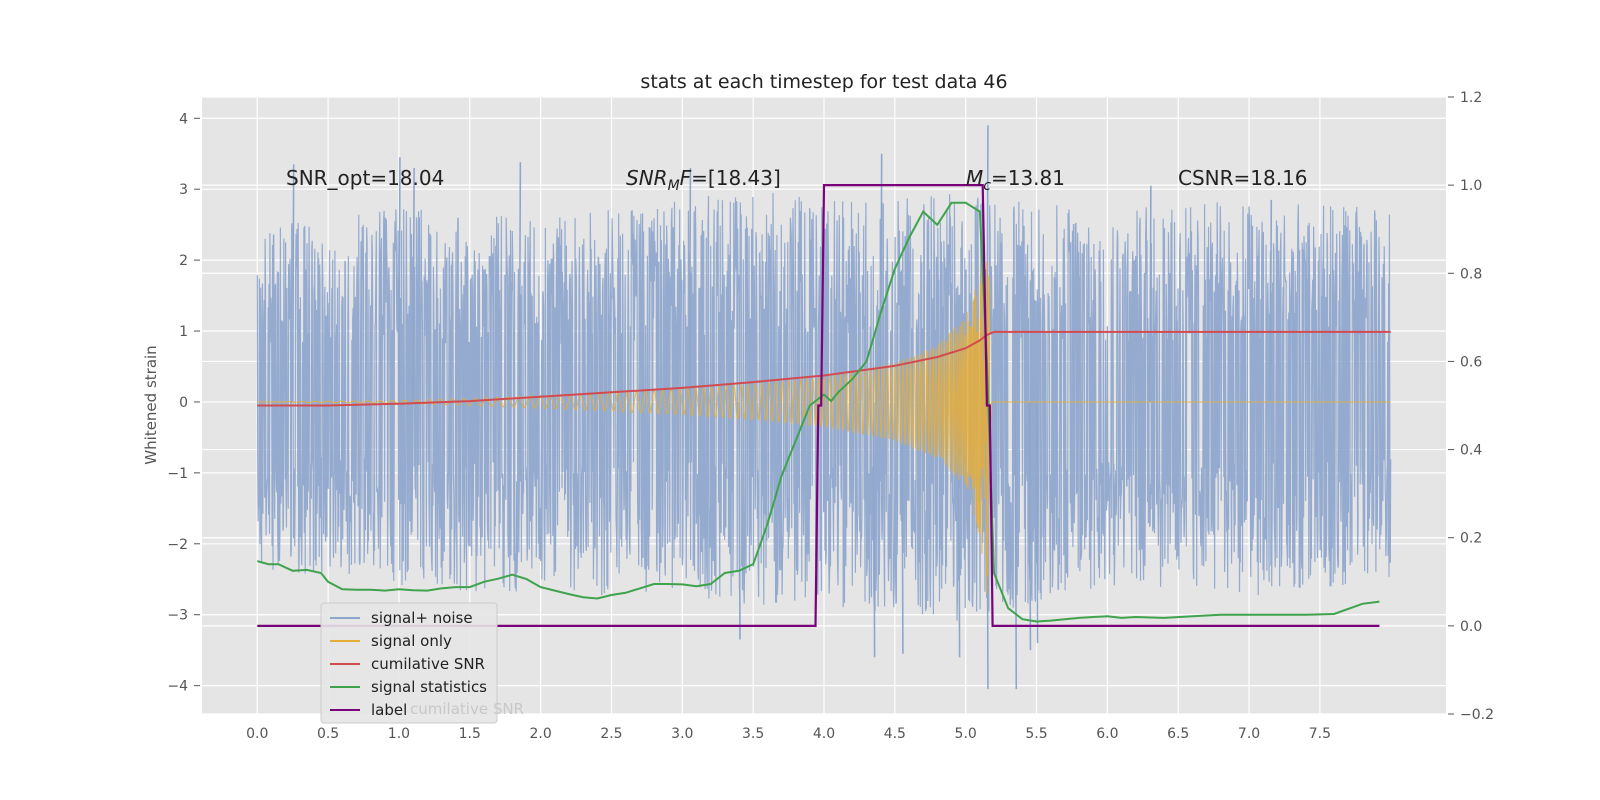 This screenshot has height=800, width=1600. Describe the element at coordinates (895, 734) in the screenshot. I see `x-tick-label: 4.5` at that location.